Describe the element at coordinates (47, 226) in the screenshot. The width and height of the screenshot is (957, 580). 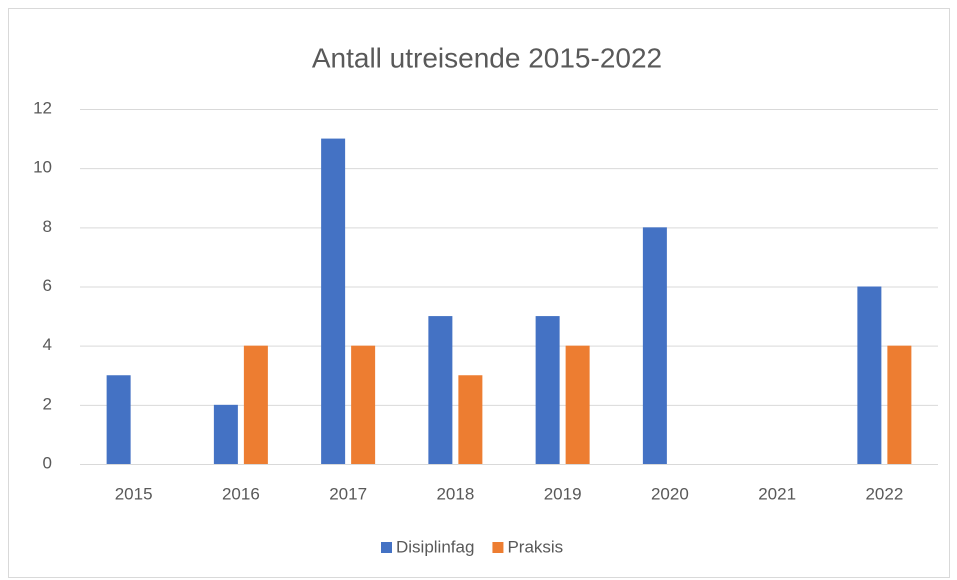
I see `y-tick-label: 8` at that location.